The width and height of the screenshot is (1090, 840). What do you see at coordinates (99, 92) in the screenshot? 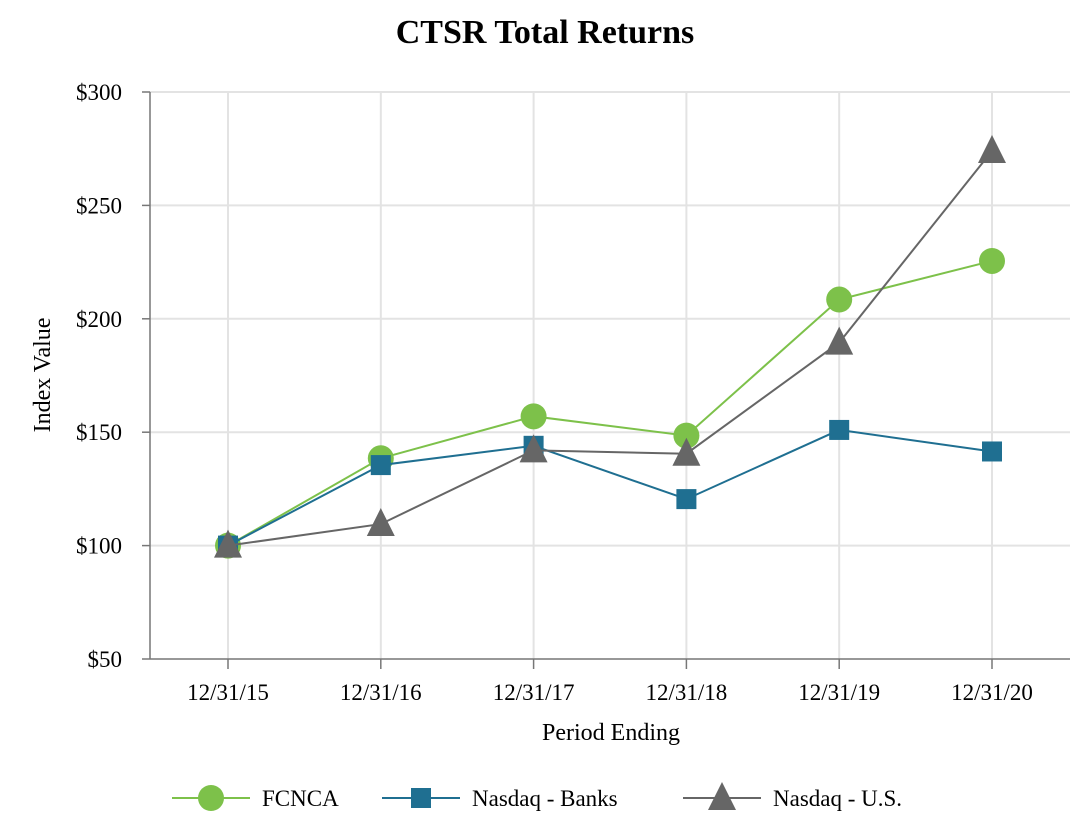
I see `y-tick-label: $300` at bounding box center [99, 92].